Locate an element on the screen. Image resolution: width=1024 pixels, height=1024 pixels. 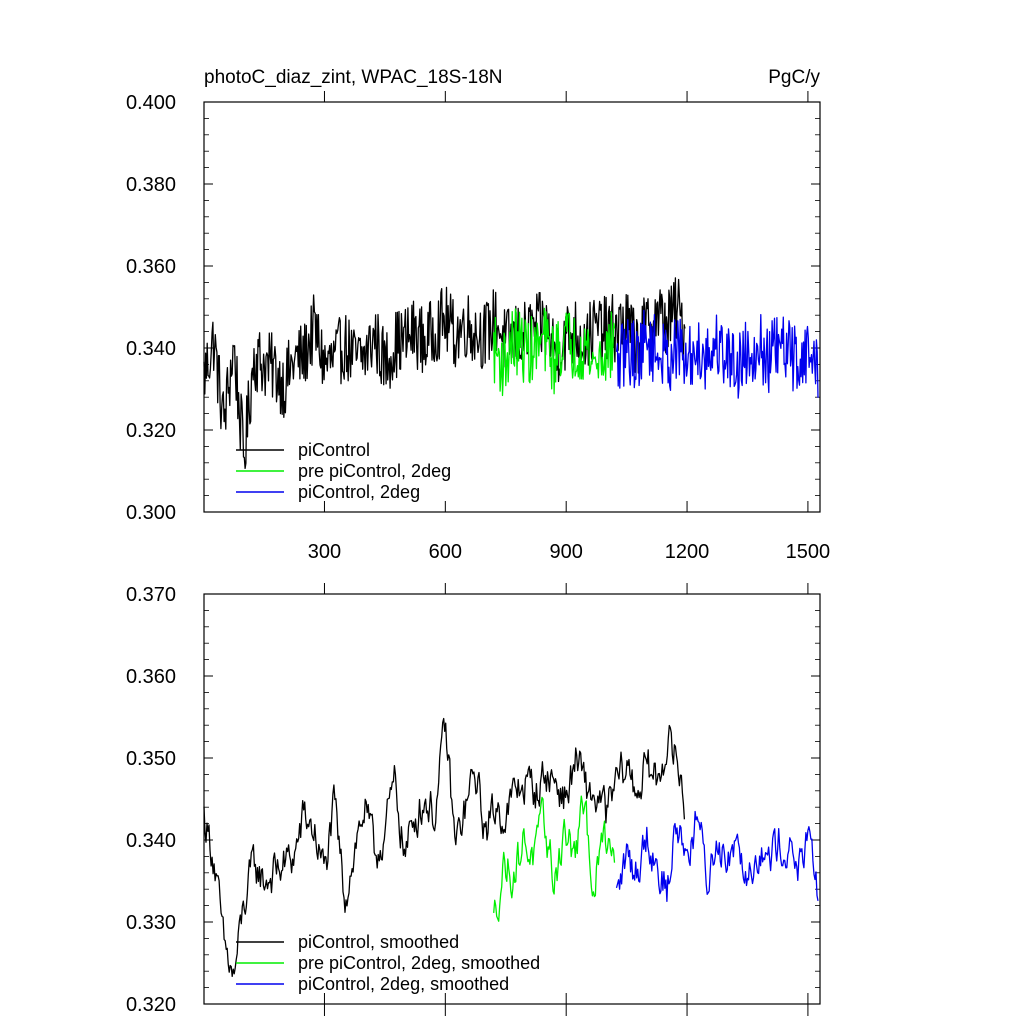
x-tick-label: 900 is located at coordinates (565, 552).